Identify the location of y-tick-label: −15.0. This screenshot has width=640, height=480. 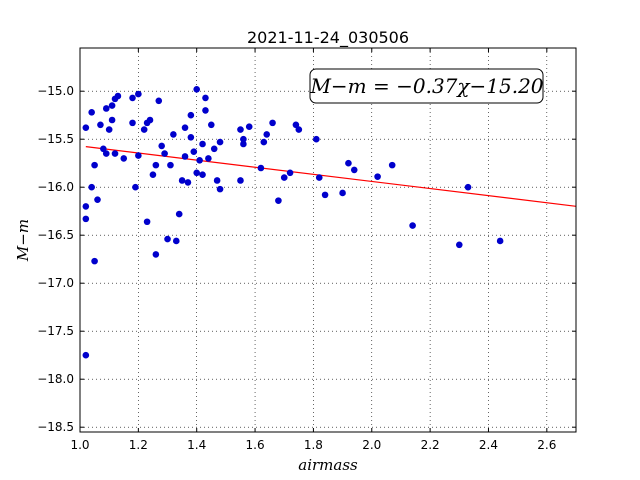
(55, 91).